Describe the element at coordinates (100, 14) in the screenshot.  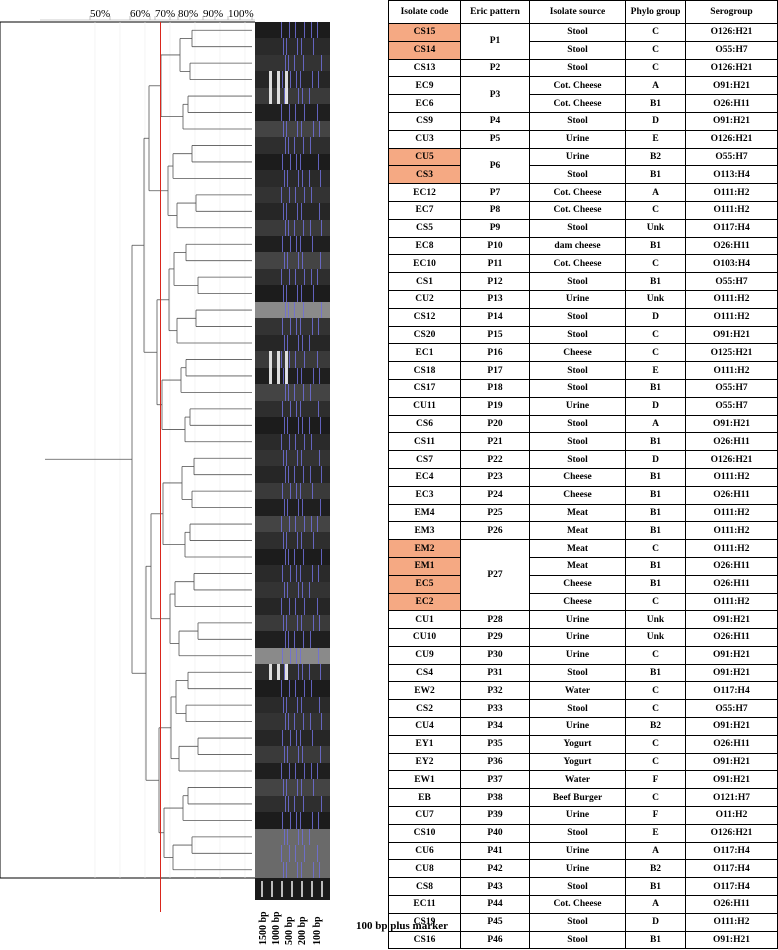
I see `scale-label: 50%` at that location.